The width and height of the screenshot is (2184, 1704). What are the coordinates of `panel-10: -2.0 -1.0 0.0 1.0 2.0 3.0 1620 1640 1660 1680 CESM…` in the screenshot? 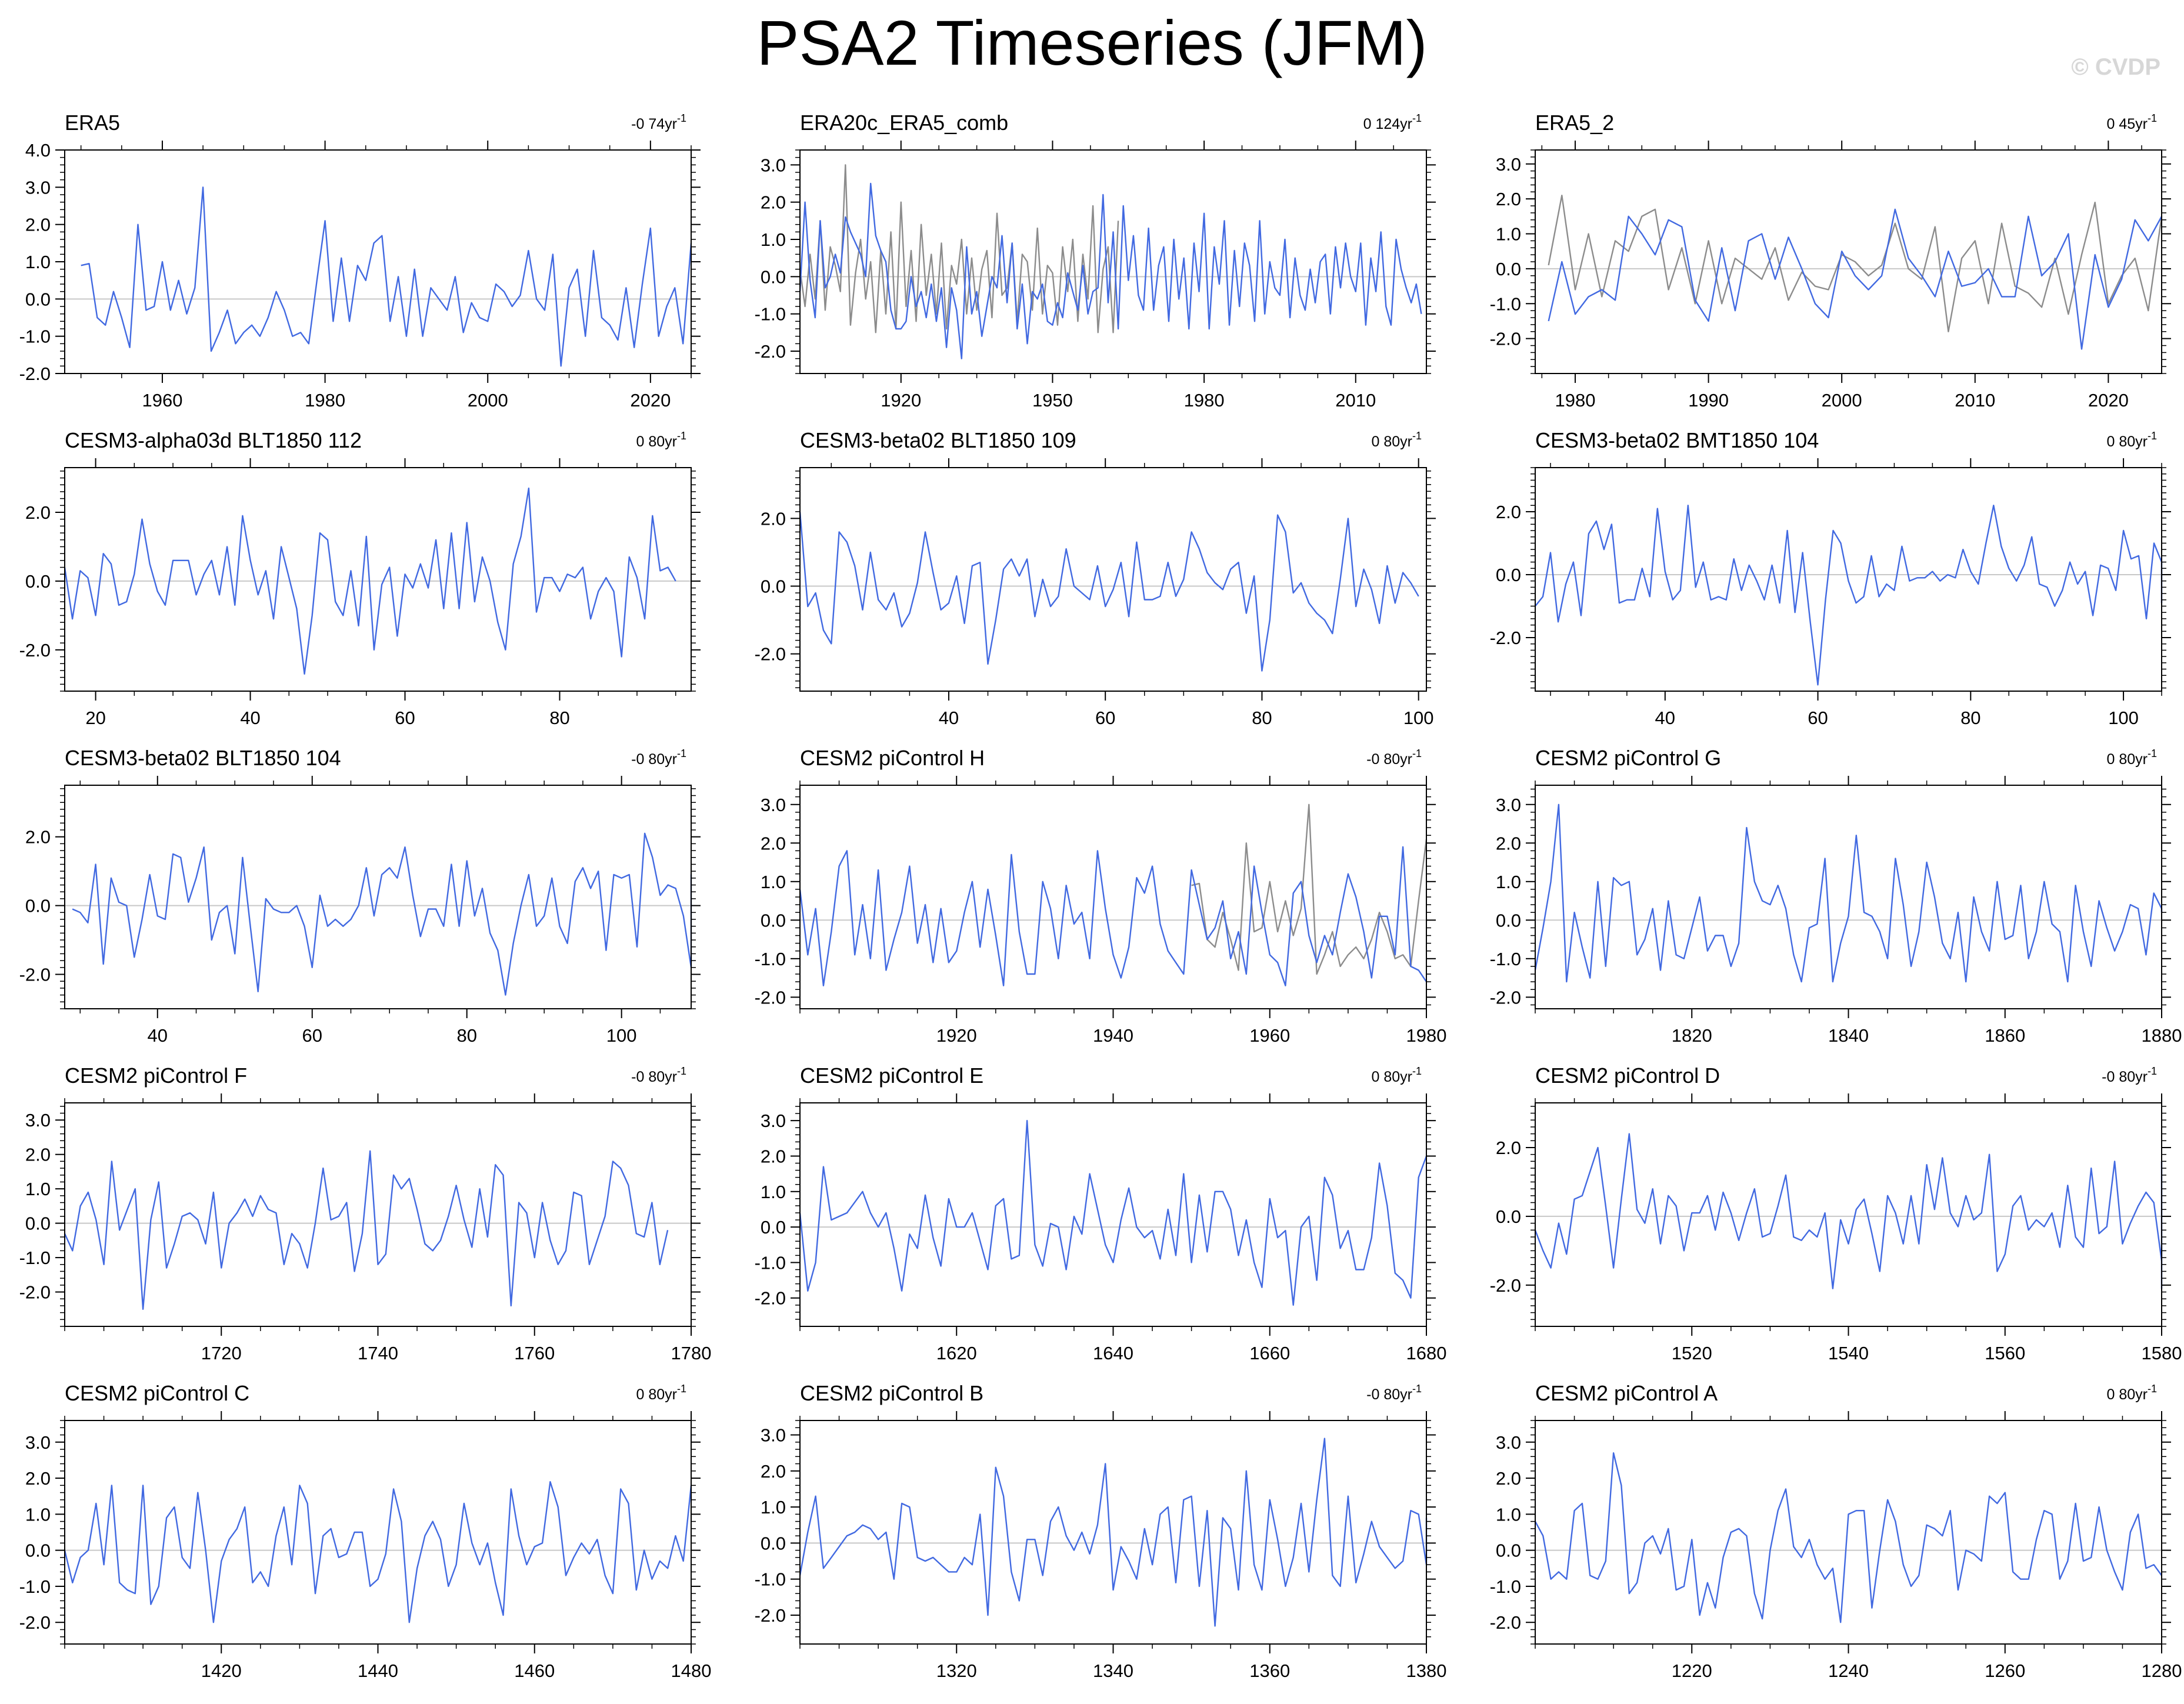 It's located at (1101, 1213).